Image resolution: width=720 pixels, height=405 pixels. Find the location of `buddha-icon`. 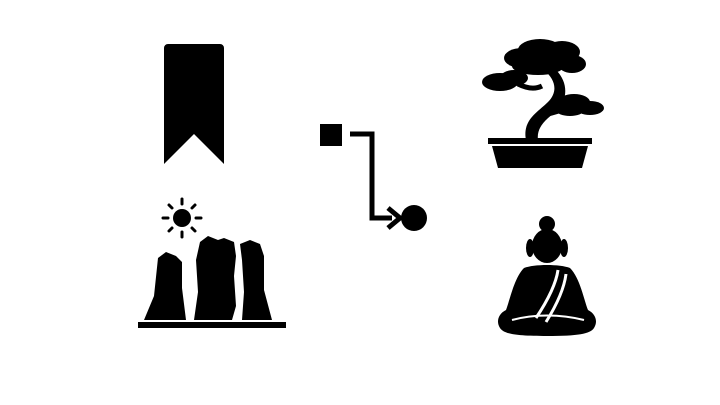

buddha-icon is located at coordinates (547, 276).